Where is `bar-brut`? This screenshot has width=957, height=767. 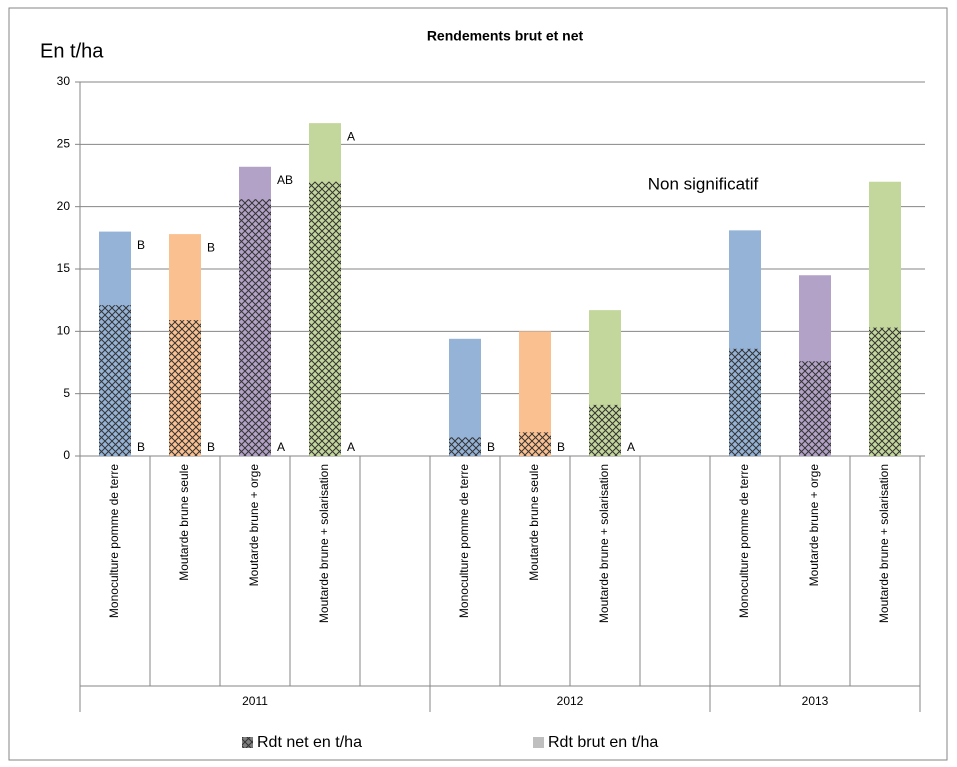
bar-brut is located at coordinates (465, 397).